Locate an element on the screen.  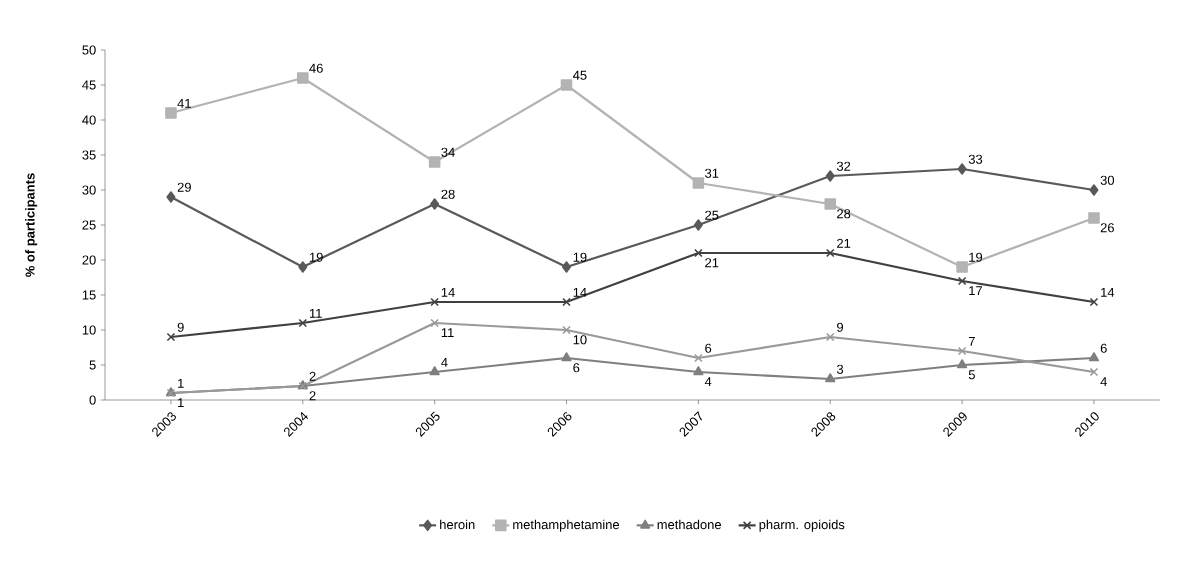
data-label: 29 is located at coordinates (184, 187).